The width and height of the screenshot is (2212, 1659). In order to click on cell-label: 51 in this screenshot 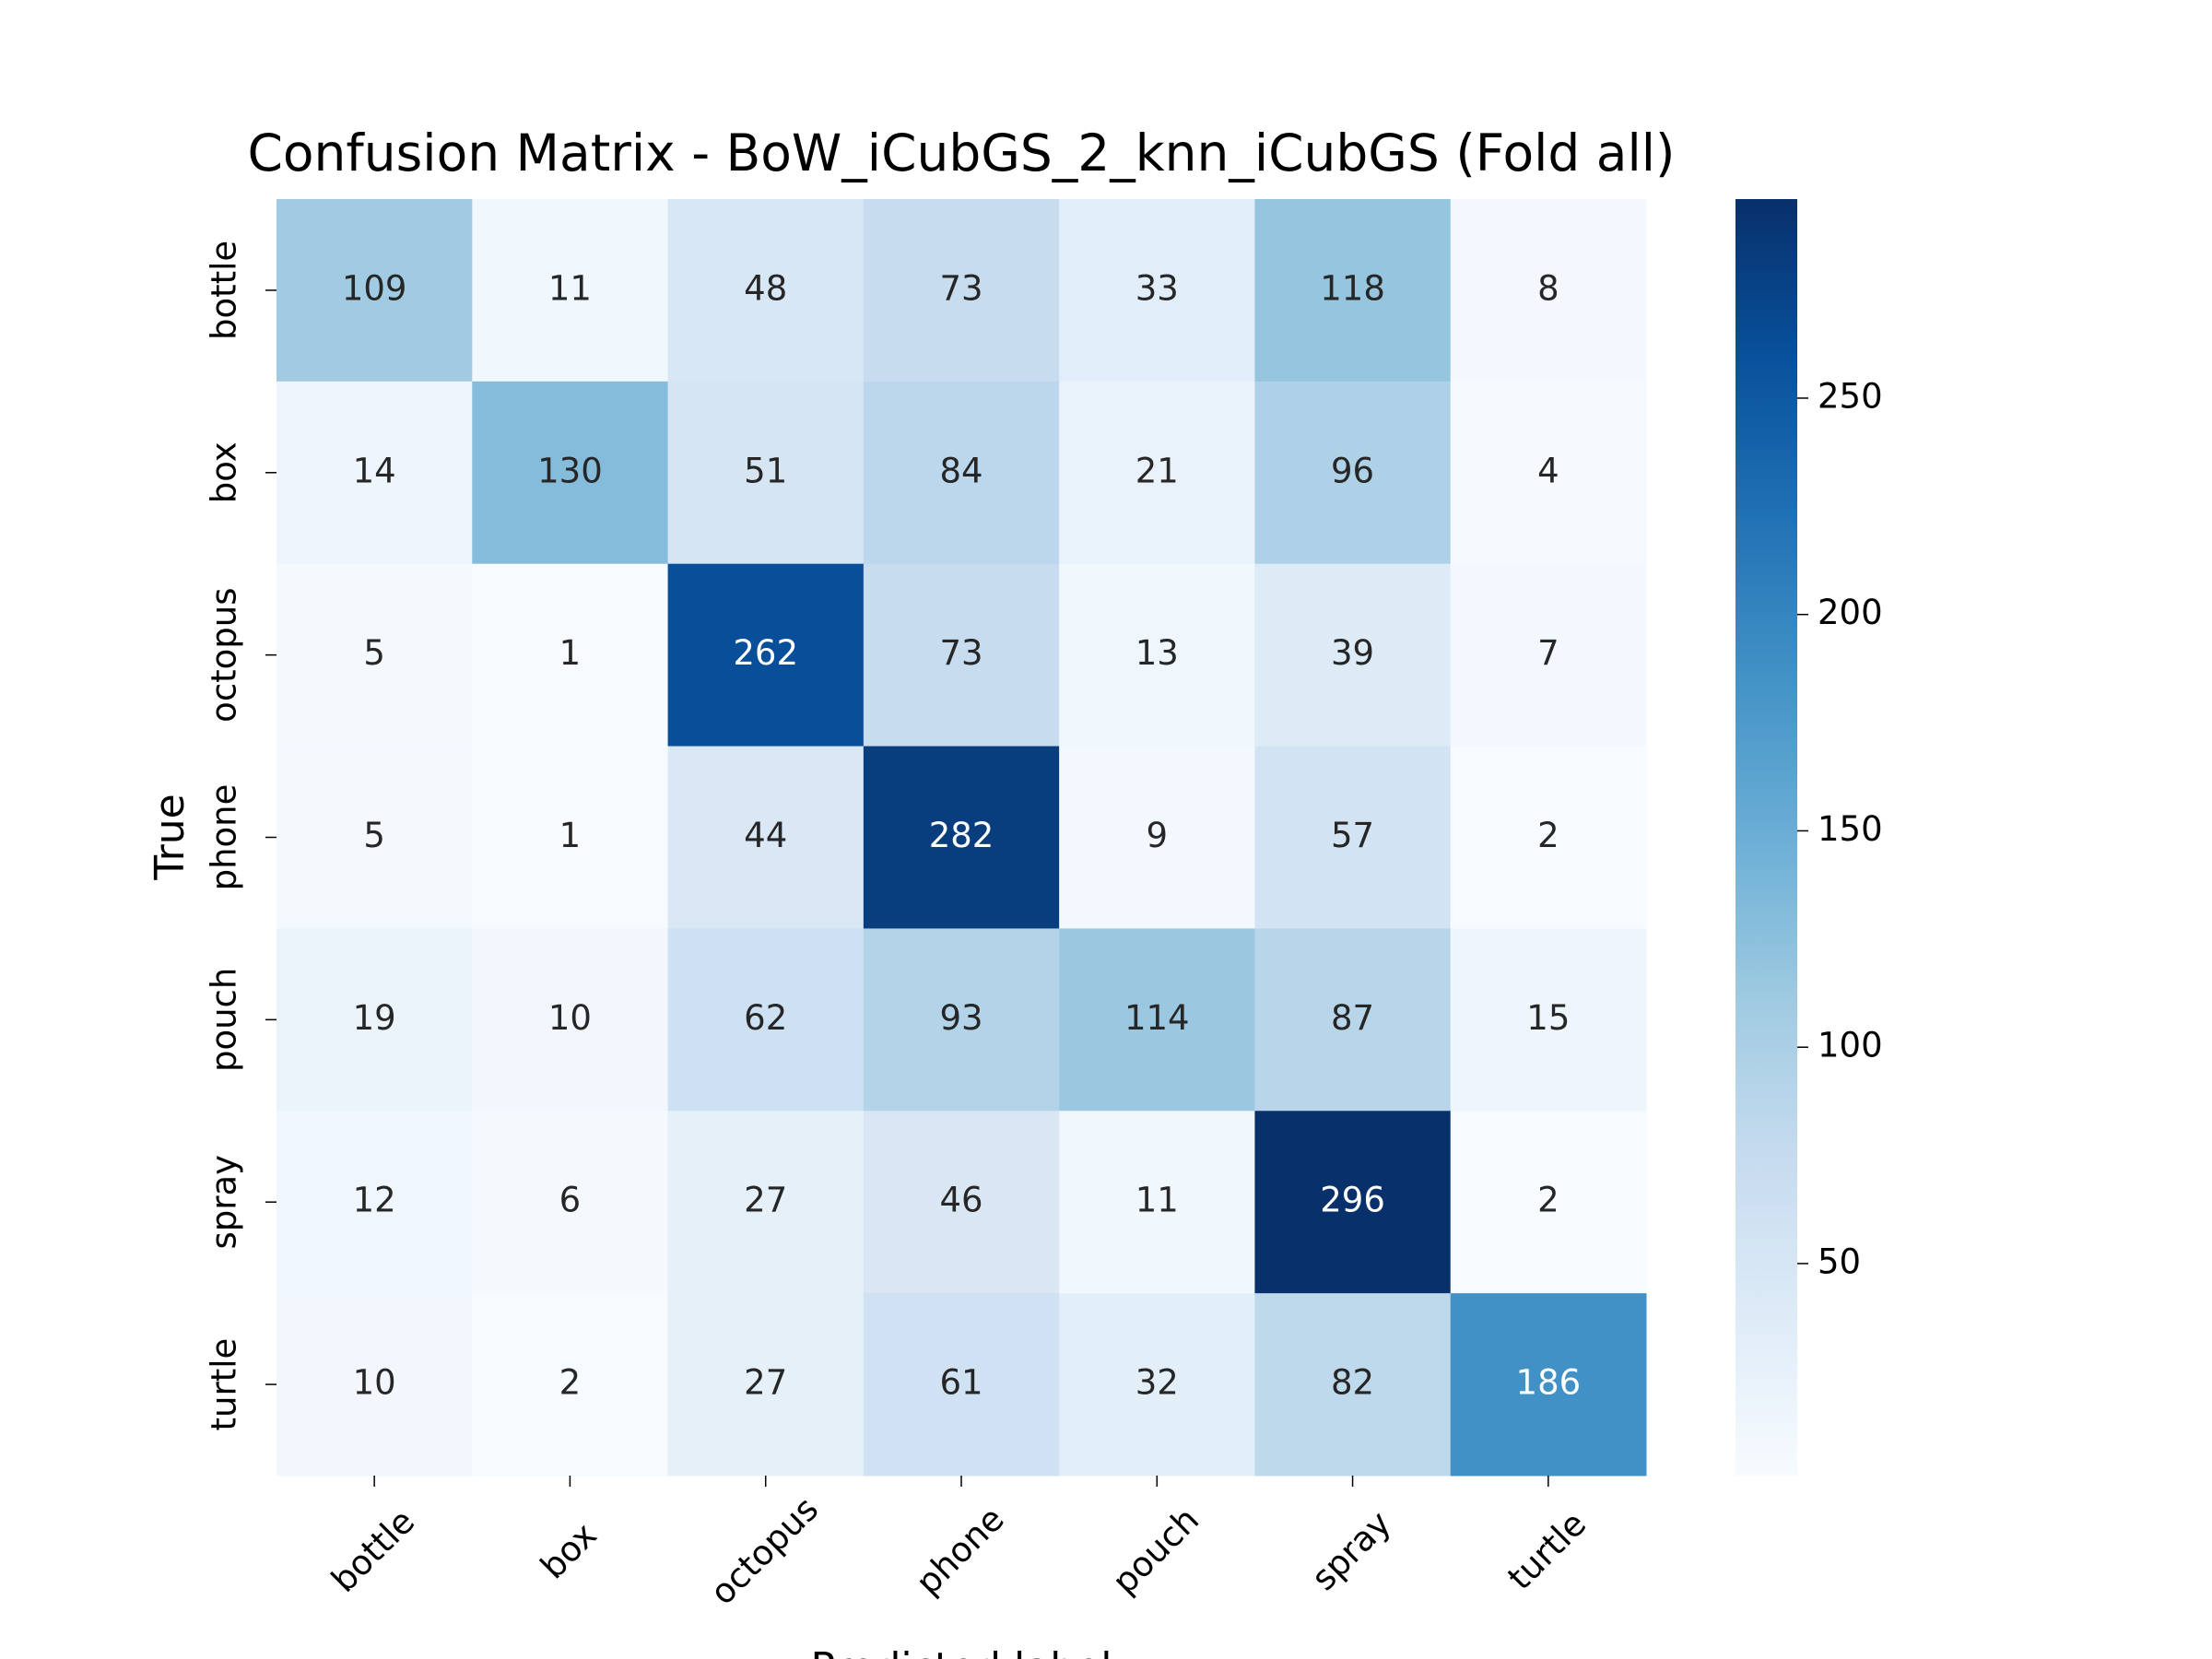, I will do `click(765, 470)`.